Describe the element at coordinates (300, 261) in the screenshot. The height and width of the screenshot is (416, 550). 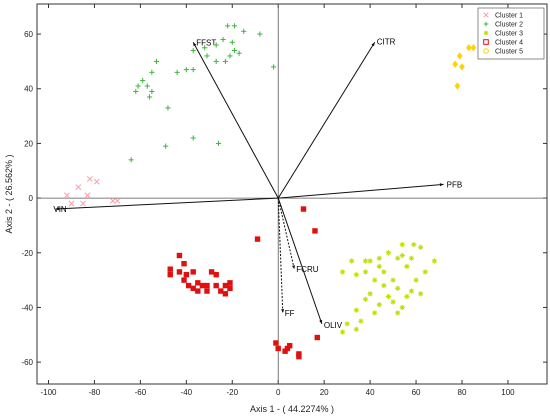
I see `vector-oliv` at that location.